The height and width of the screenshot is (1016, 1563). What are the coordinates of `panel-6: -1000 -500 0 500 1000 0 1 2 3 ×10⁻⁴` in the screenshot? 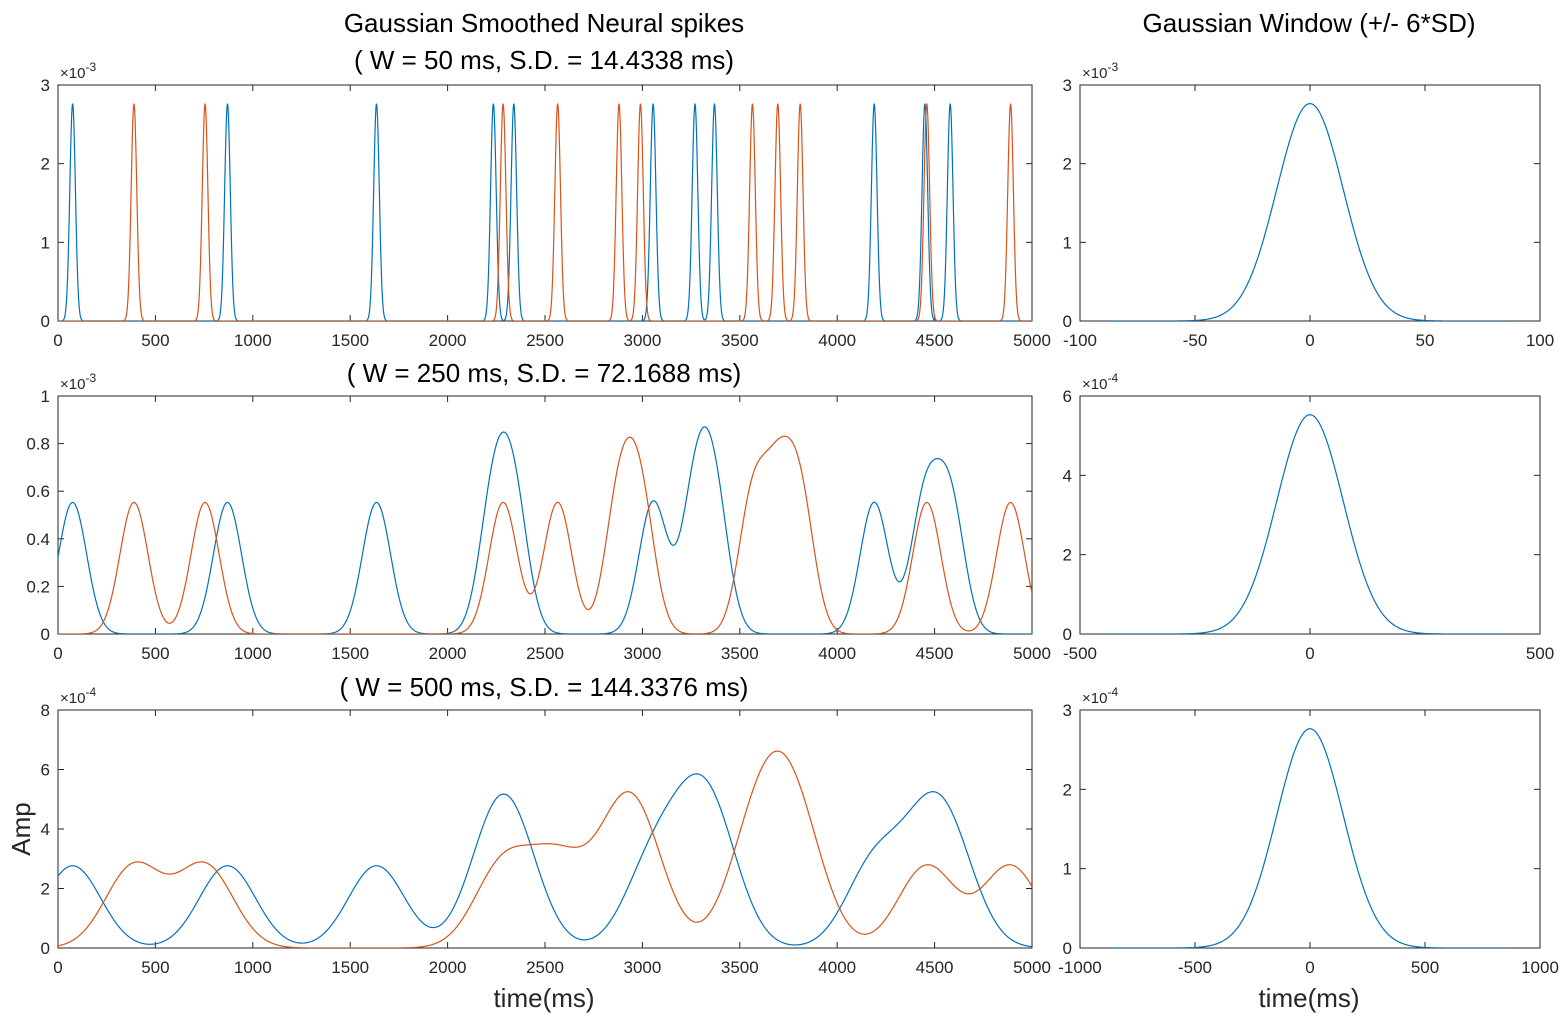 It's located at (1308, 831).